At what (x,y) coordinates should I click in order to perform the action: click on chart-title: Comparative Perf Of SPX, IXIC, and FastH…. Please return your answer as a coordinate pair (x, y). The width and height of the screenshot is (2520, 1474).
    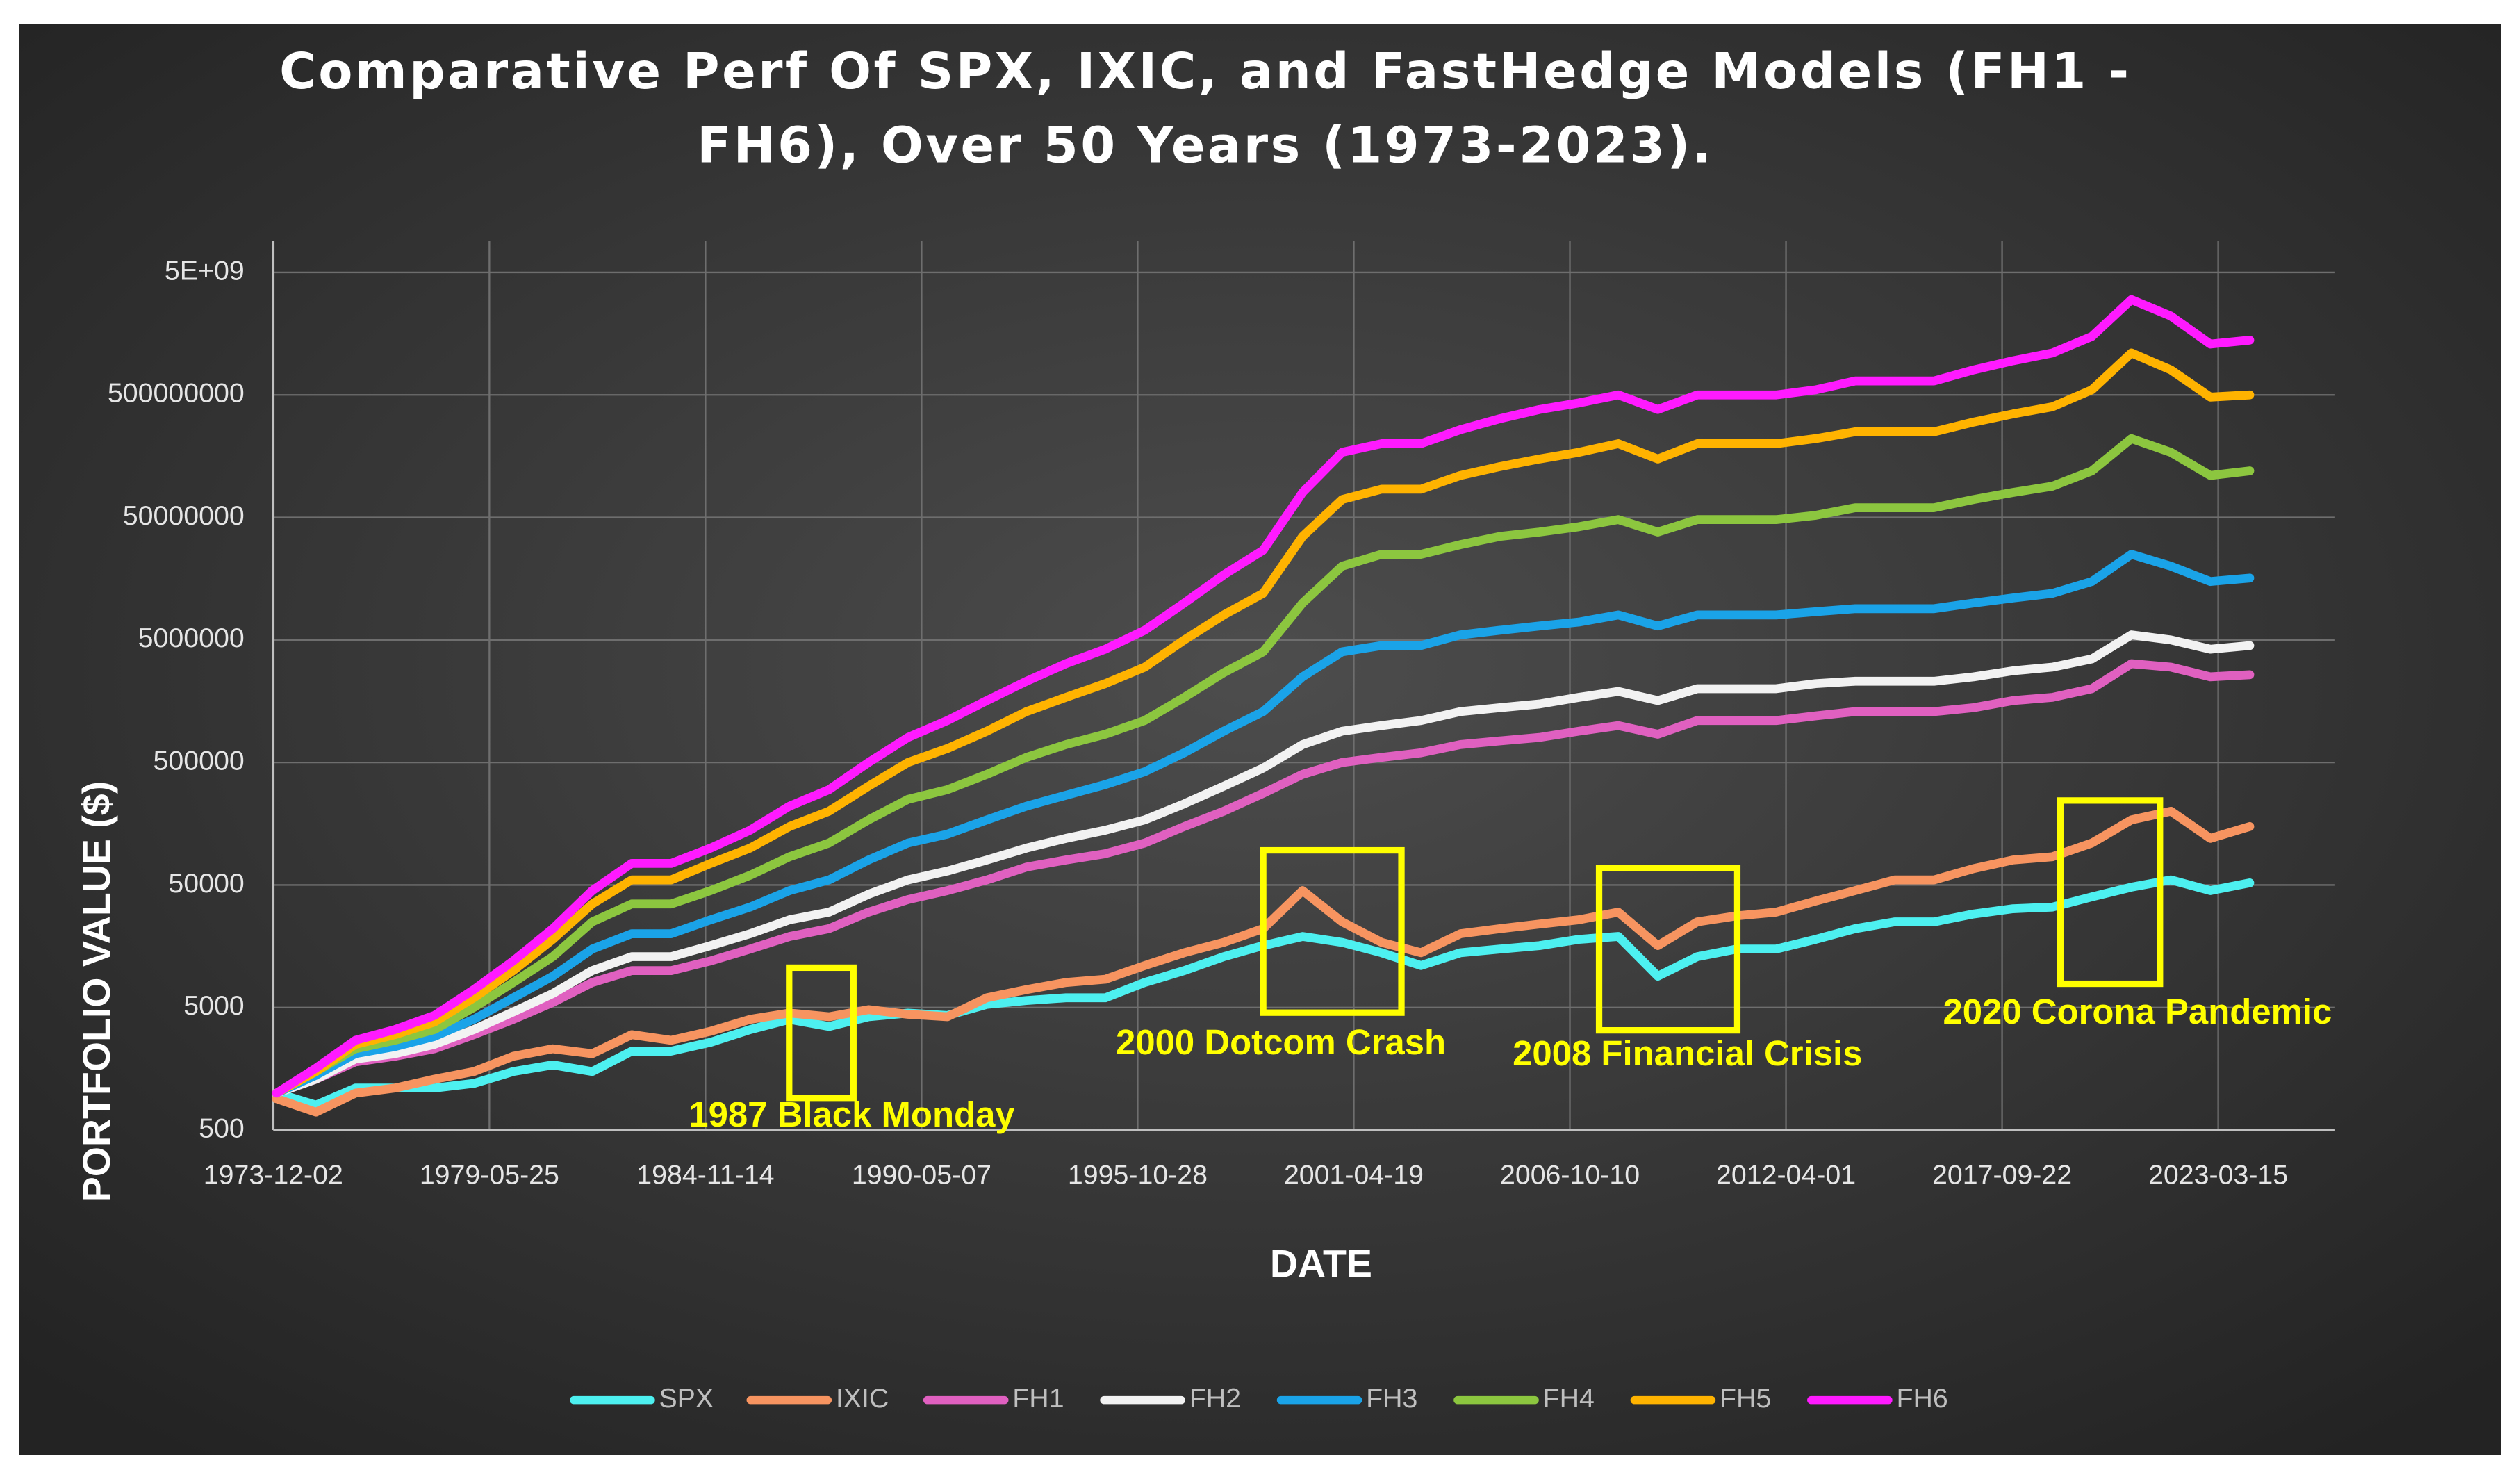
    Looking at the image, I should click on (1205, 110).